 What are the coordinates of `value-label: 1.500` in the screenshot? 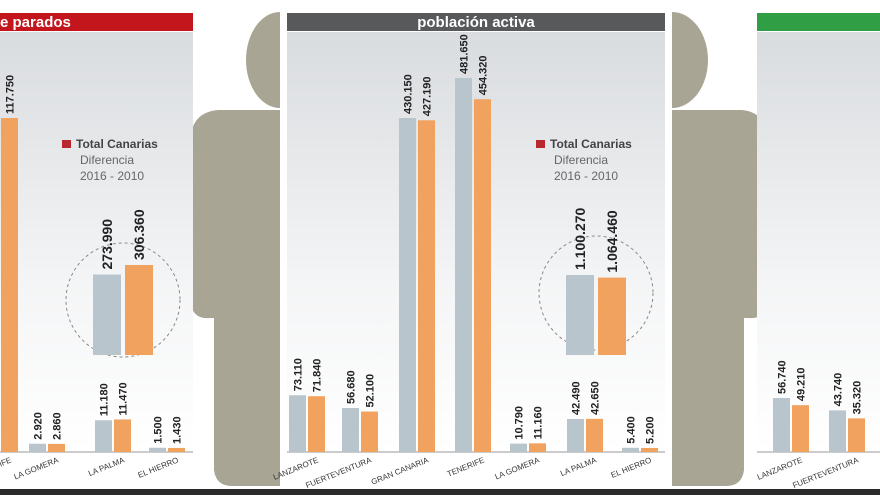 It's located at (159, 430).